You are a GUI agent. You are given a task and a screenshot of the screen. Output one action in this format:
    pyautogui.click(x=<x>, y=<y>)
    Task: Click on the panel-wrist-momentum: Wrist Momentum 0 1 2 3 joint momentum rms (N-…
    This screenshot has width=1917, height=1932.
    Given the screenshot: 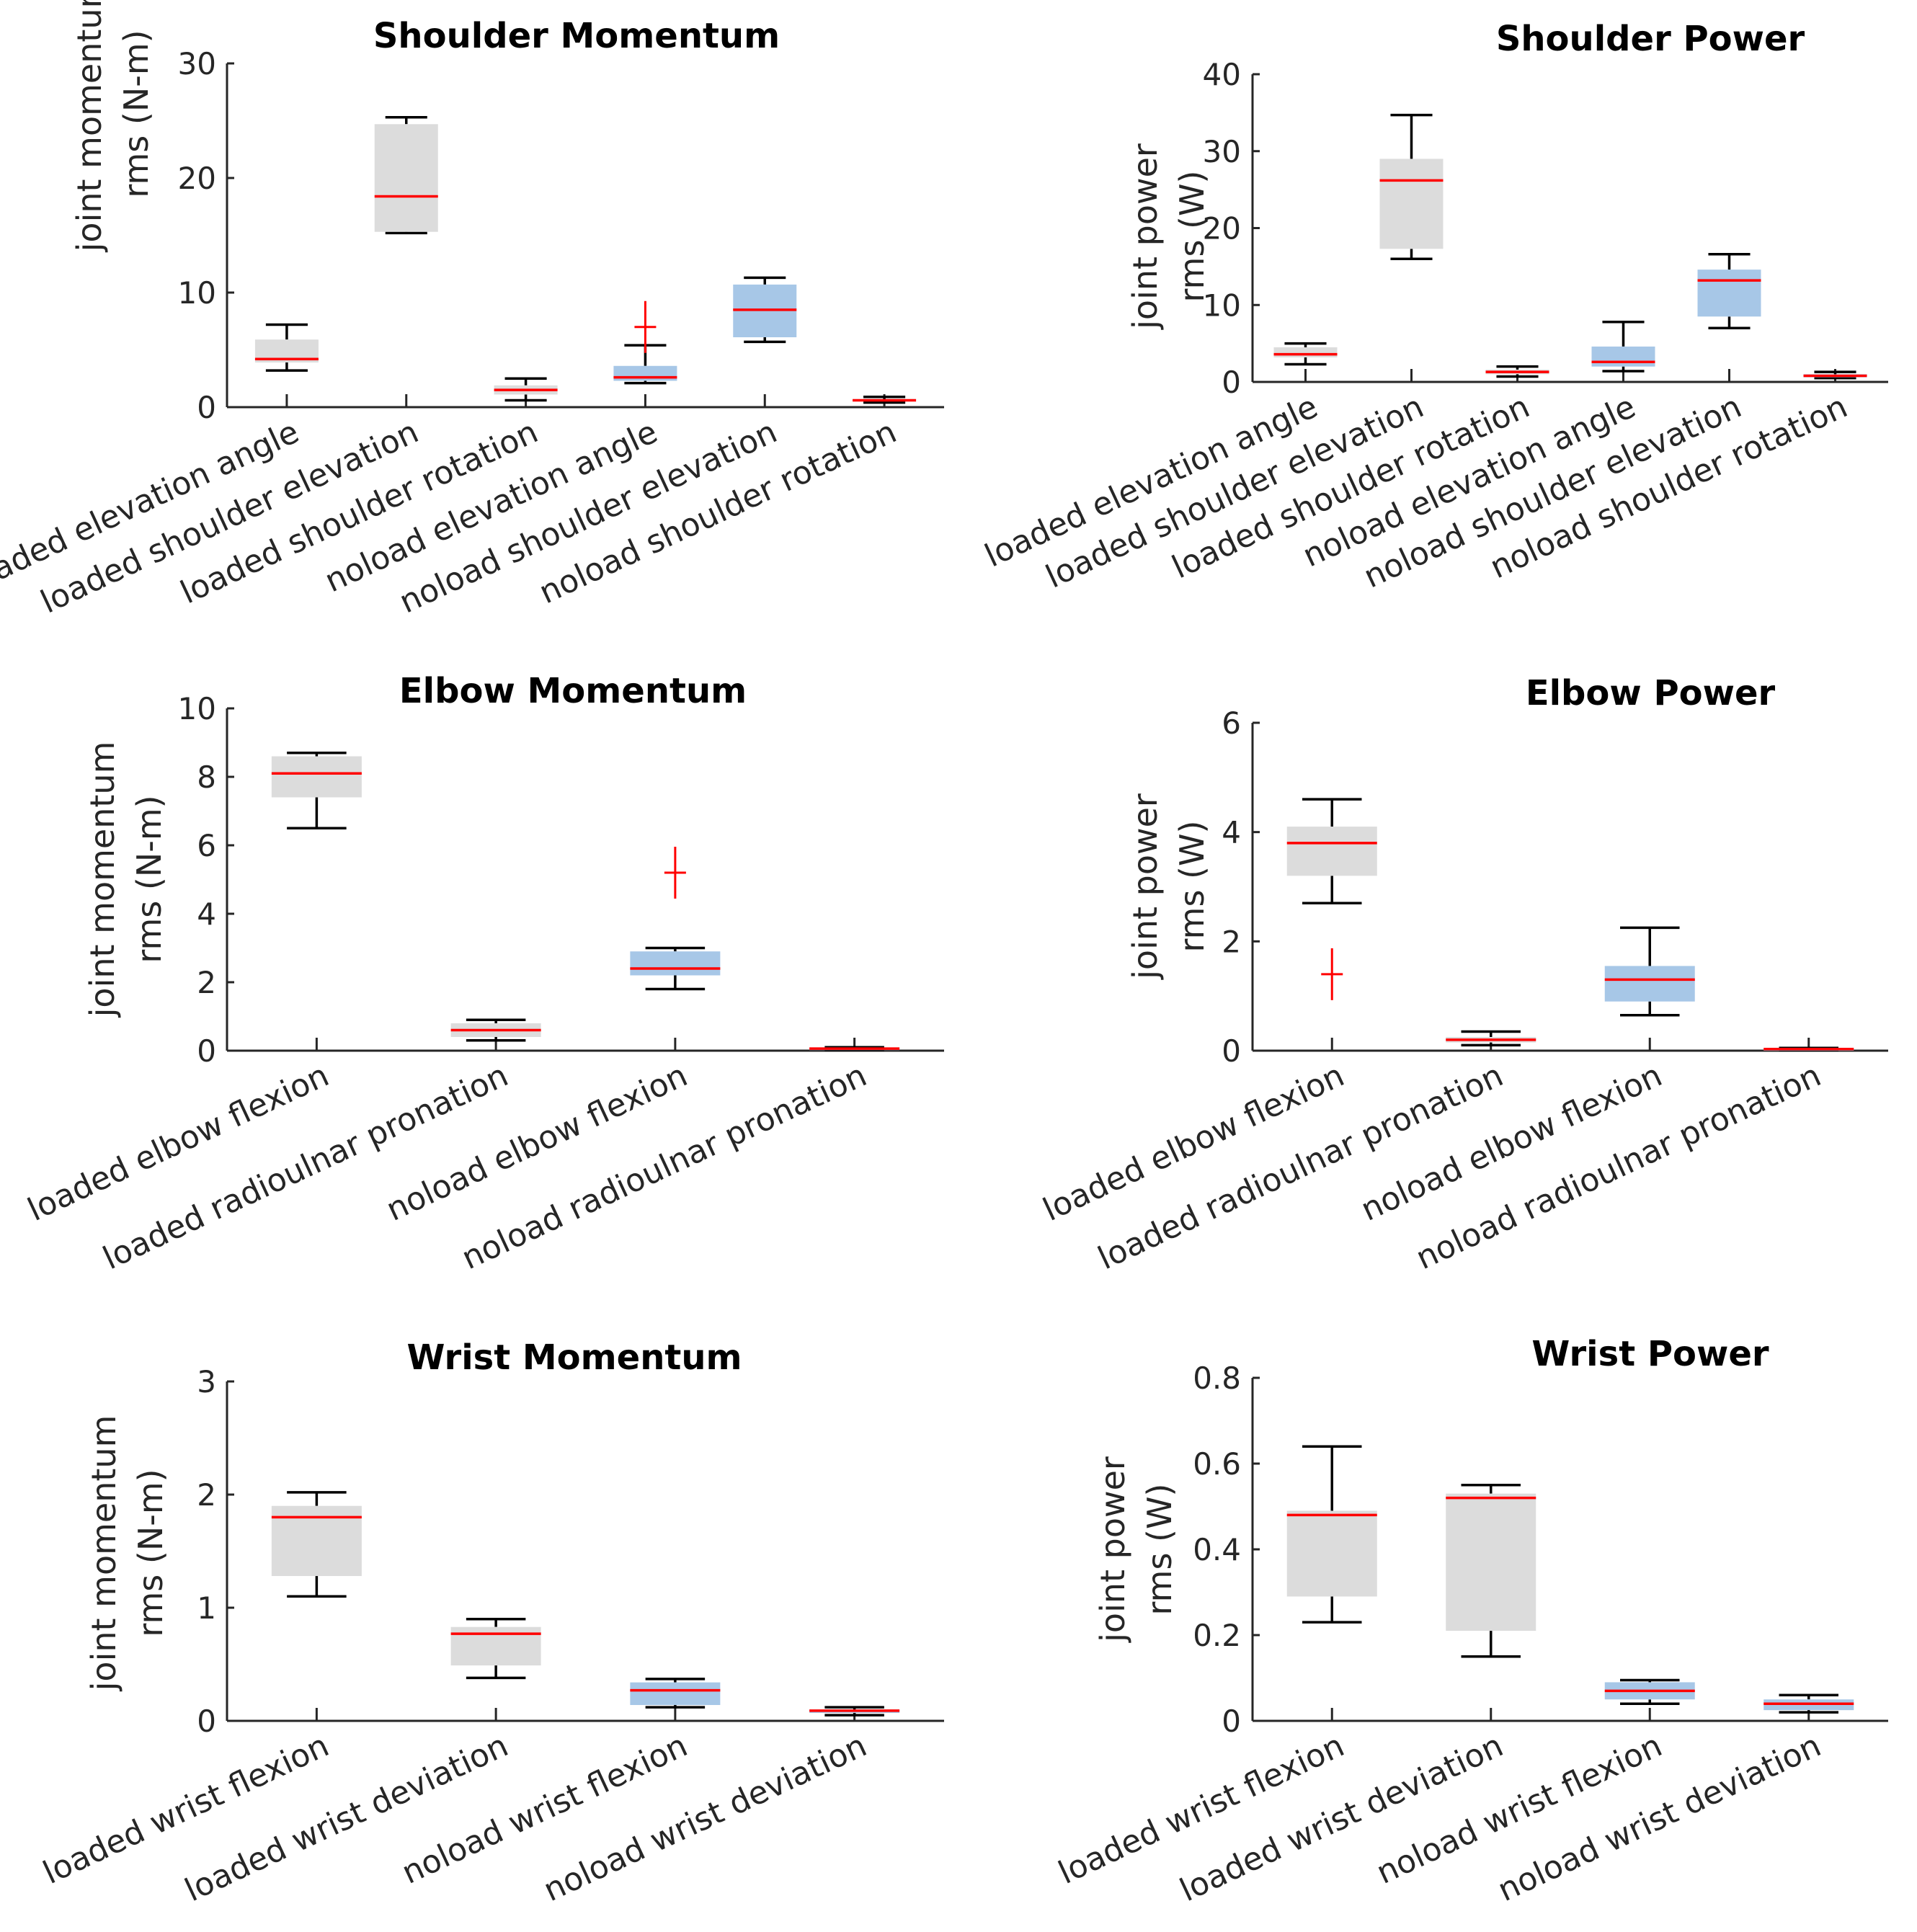 What is the action you would take?
    pyautogui.click(x=490, y=1623)
    